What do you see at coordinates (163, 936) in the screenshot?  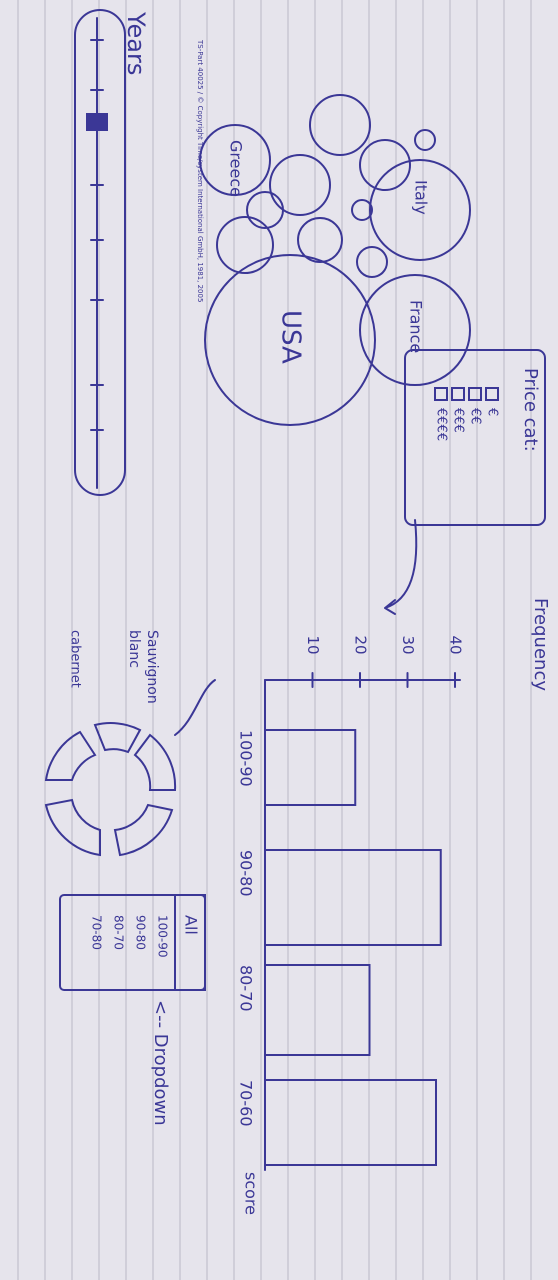 I see `dropdown-option: 100-90` at bounding box center [163, 936].